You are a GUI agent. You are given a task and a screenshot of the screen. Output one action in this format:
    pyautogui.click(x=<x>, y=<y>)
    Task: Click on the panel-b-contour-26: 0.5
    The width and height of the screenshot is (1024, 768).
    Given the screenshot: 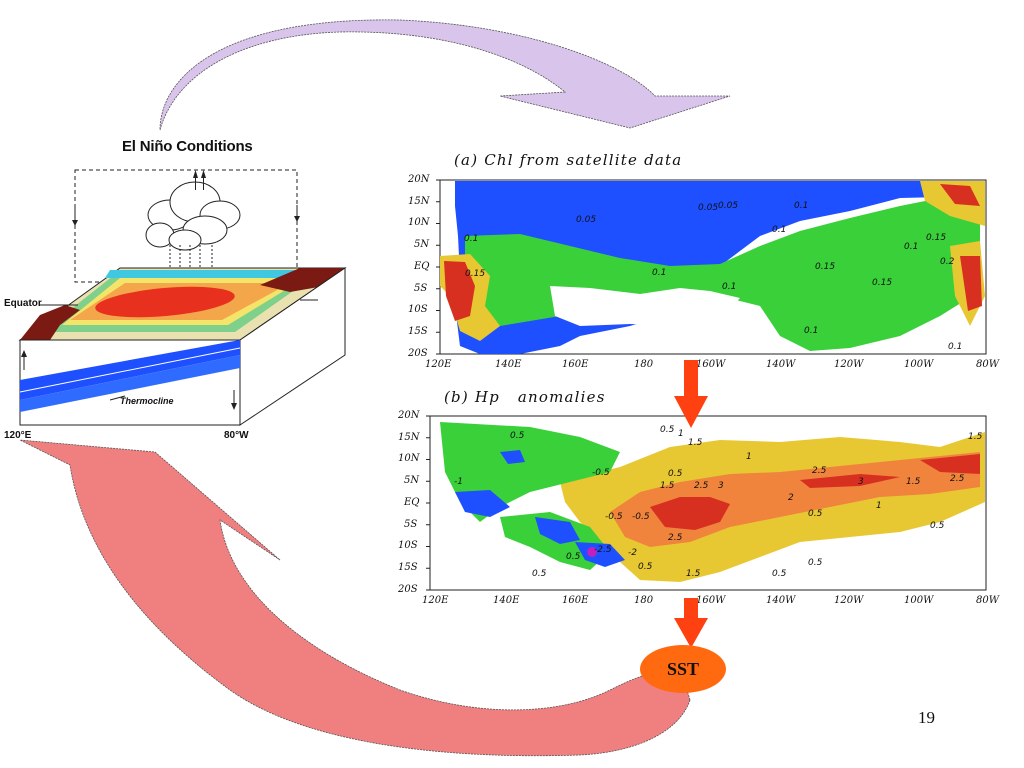 What is the action you would take?
    pyautogui.click(x=815, y=563)
    